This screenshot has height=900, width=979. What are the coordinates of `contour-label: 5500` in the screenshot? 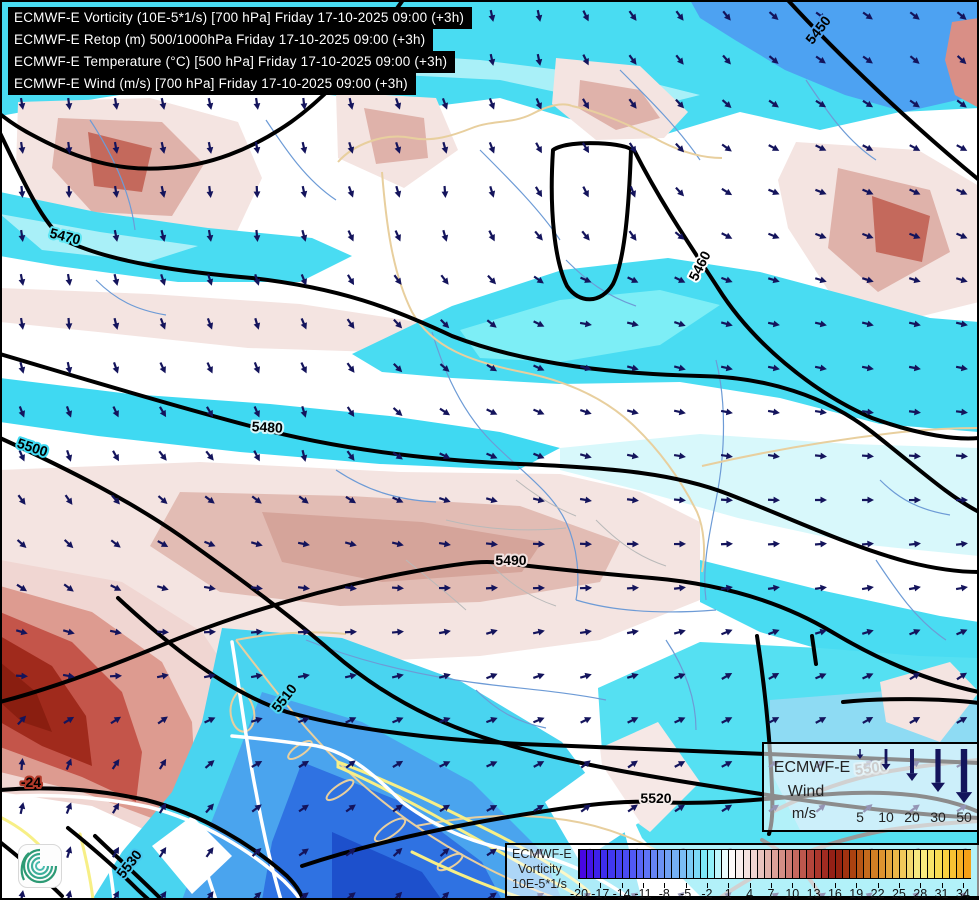 It's located at (32, 447).